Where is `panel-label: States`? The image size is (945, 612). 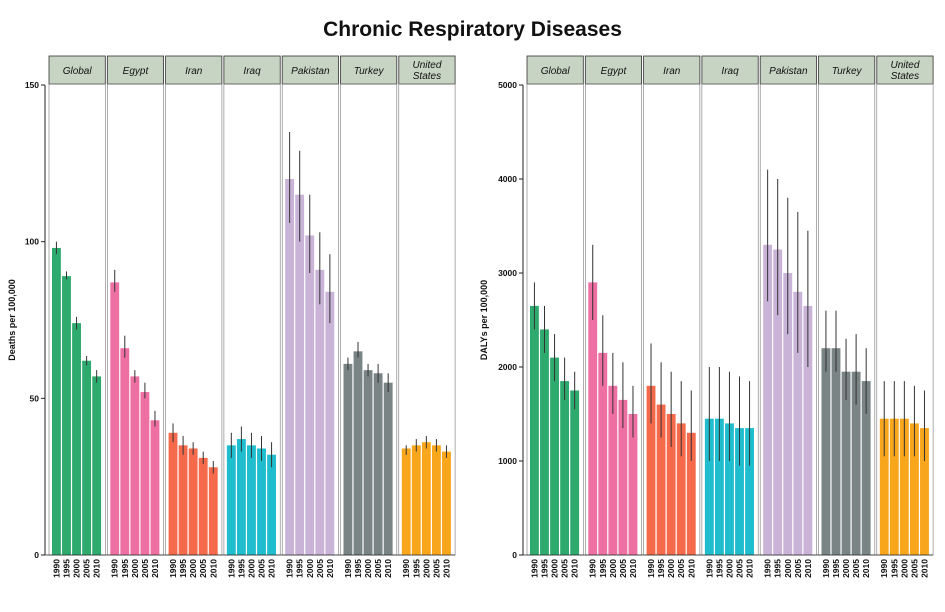
panel-label: States is located at coordinates (905, 76).